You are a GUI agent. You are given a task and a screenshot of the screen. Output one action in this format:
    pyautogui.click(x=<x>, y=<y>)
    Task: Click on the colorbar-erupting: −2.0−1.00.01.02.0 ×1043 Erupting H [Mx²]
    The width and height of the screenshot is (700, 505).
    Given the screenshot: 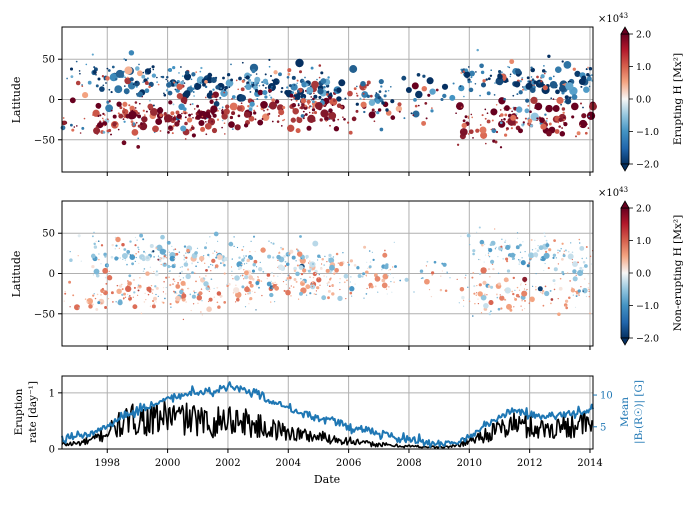 What is the action you would take?
    pyautogui.click(x=641, y=92)
    